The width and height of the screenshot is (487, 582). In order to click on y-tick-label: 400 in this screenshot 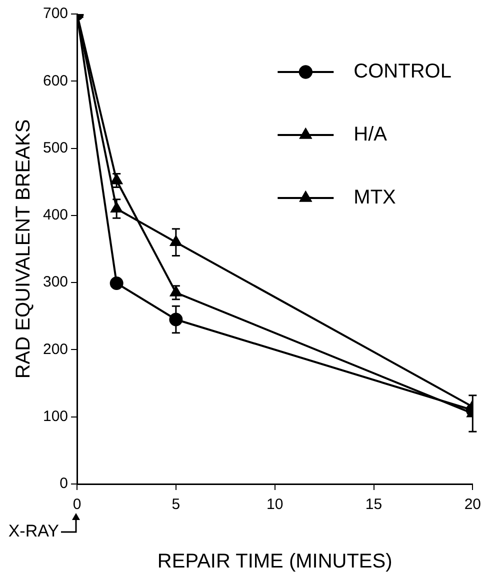, I will do `click(55, 215)`.